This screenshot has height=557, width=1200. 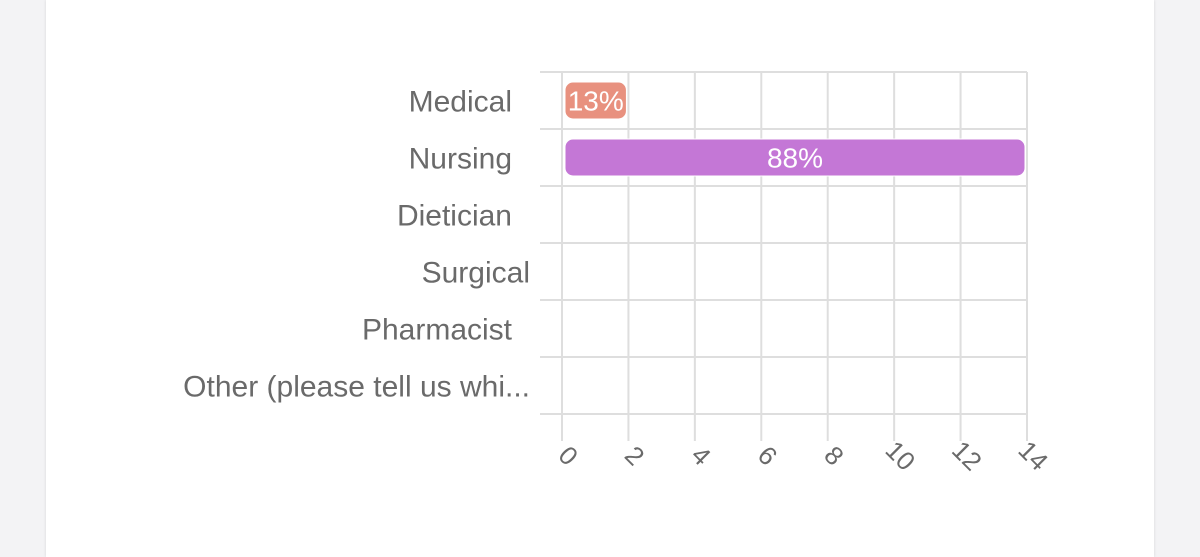 I want to click on x-tick-label: 14, so click(x=1034, y=456).